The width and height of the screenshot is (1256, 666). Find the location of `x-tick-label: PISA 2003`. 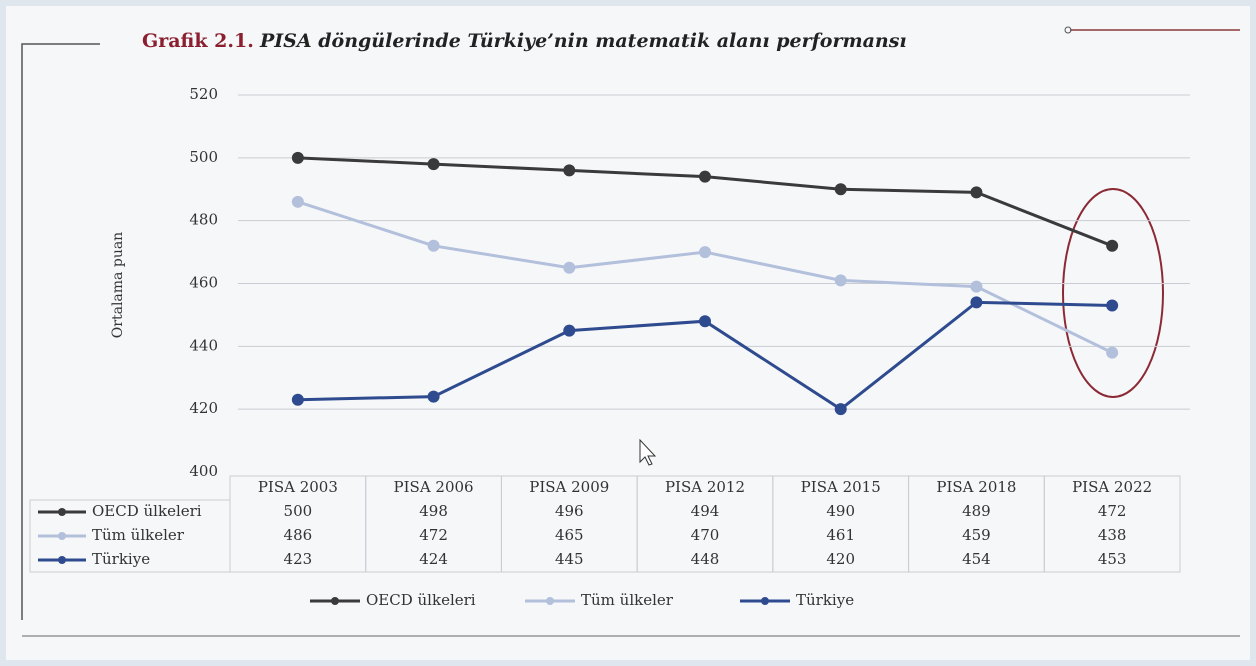

x-tick-label: PISA 2003 is located at coordinates (298, 487).